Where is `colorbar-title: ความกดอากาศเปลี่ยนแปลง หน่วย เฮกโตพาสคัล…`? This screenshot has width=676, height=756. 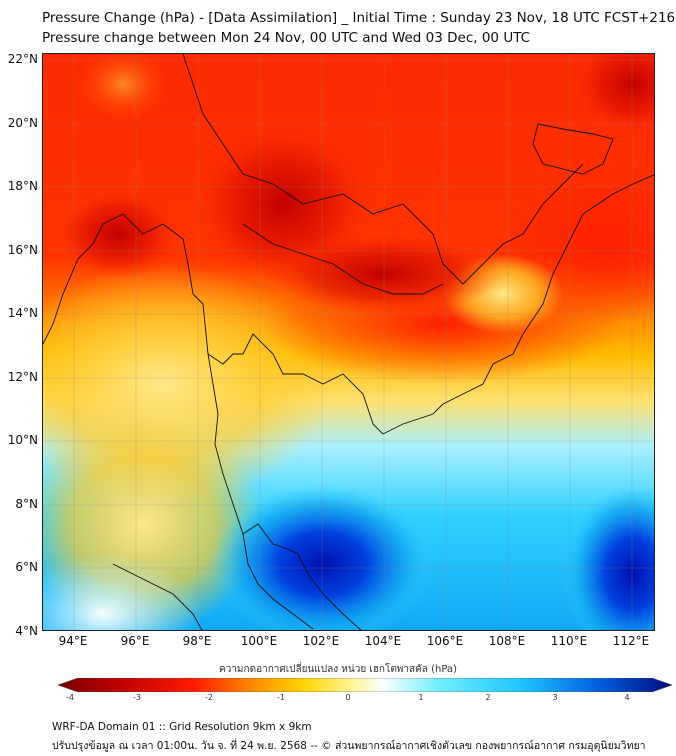
colorbar-title: ความกดอากาศเปลี่ยนแปลง หน่วย เฮกโตพาสคัล… is located at coordinates (338, 669).